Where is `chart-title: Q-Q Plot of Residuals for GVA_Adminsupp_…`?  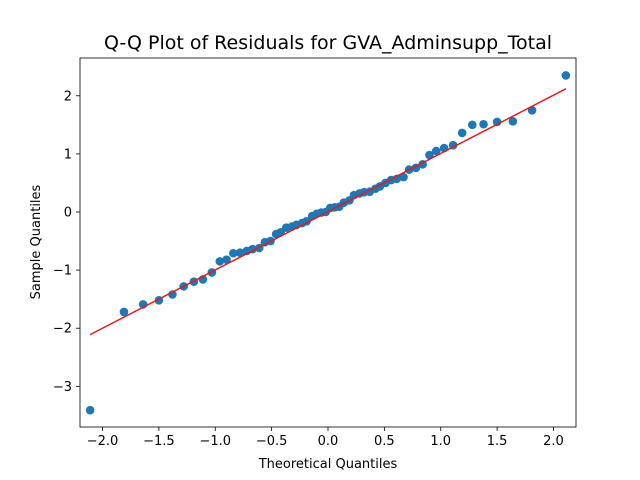 chart-title: Q-Q Plot of Residuals for GVA_Adminsupp_… is located at coordinates (328, 43).